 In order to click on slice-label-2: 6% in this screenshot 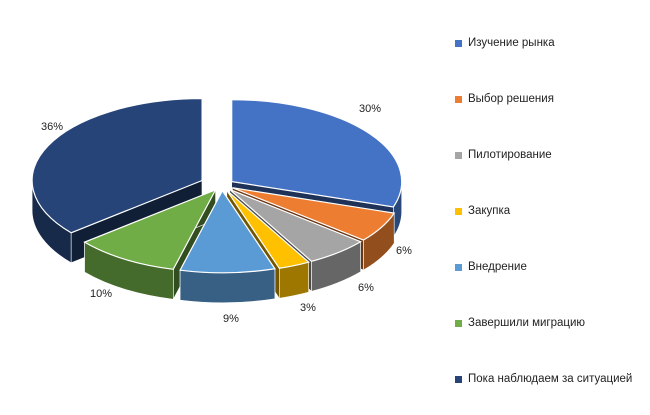, I will do `click(366, 288)`.